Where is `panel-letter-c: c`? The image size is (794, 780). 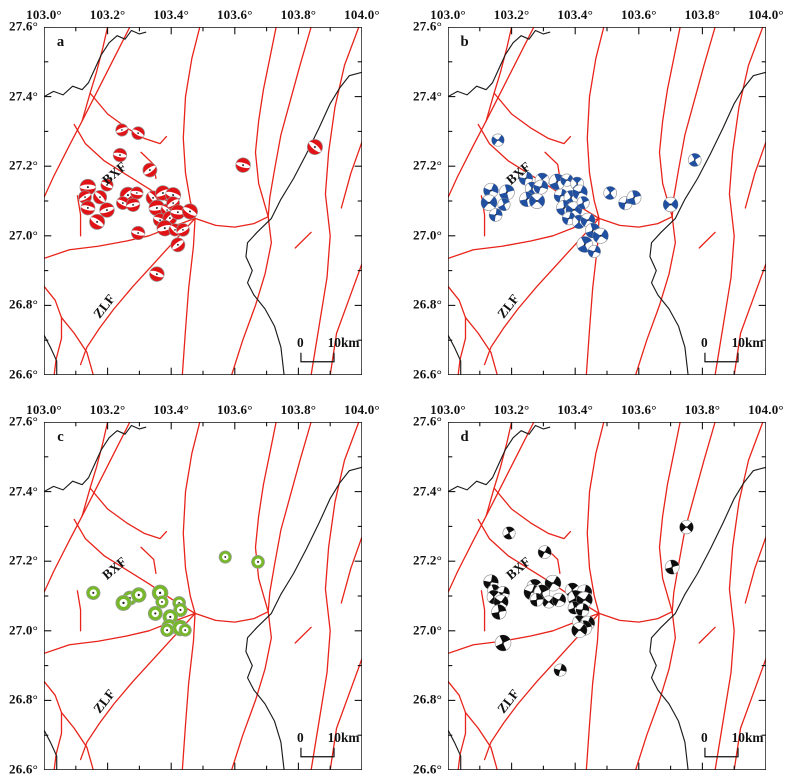
panel-letter-c: c is located at coordinates (60, 437).